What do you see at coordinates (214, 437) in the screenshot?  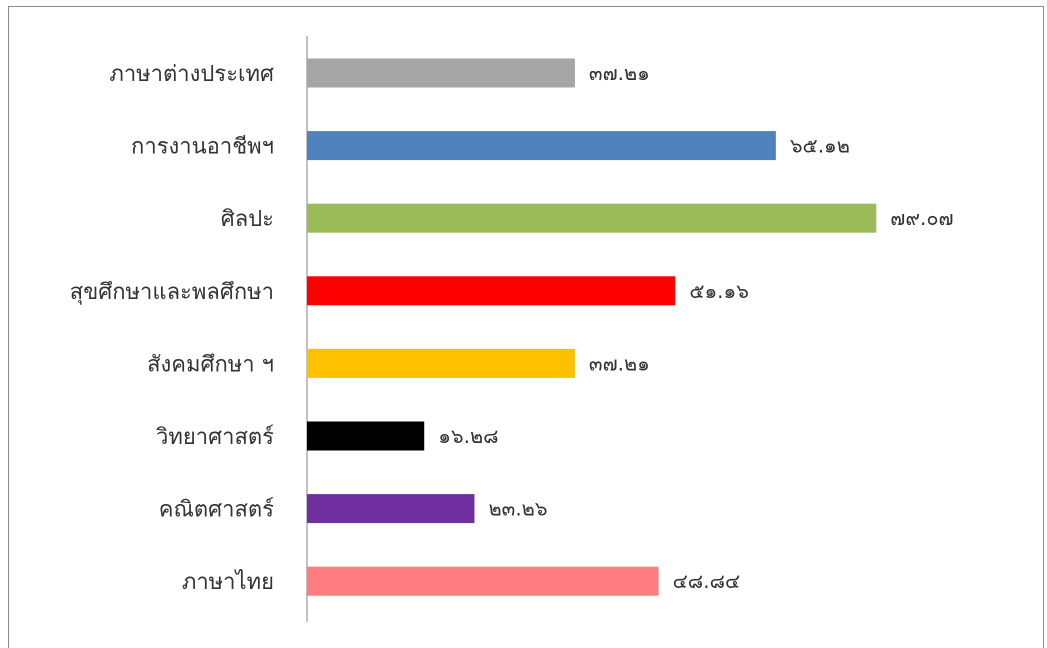 I see `category-label-5: วิทยาศาสตร์` at bounding box center [214, 437].